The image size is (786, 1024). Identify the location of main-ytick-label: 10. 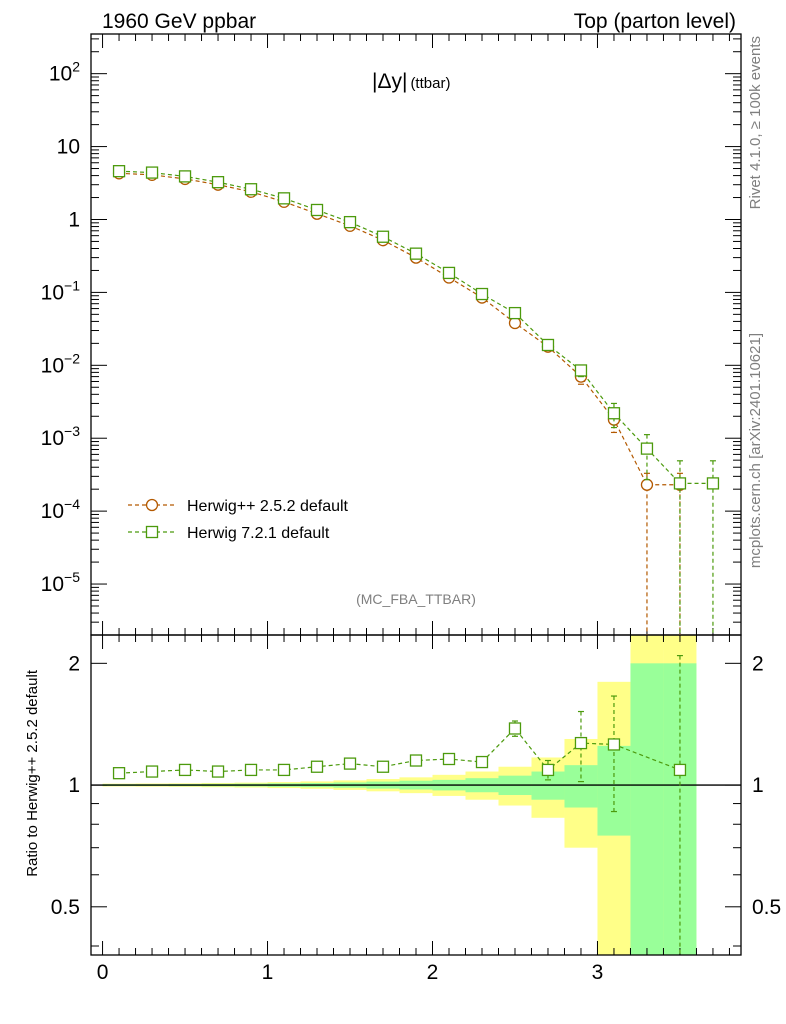
(68, 147).